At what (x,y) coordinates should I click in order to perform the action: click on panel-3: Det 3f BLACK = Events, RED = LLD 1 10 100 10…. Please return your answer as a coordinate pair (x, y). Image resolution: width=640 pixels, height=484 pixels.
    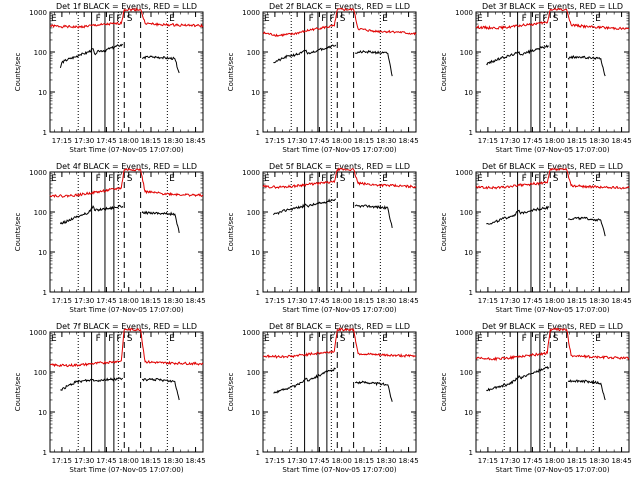
    Looking at the image, I should click on (536, 78).